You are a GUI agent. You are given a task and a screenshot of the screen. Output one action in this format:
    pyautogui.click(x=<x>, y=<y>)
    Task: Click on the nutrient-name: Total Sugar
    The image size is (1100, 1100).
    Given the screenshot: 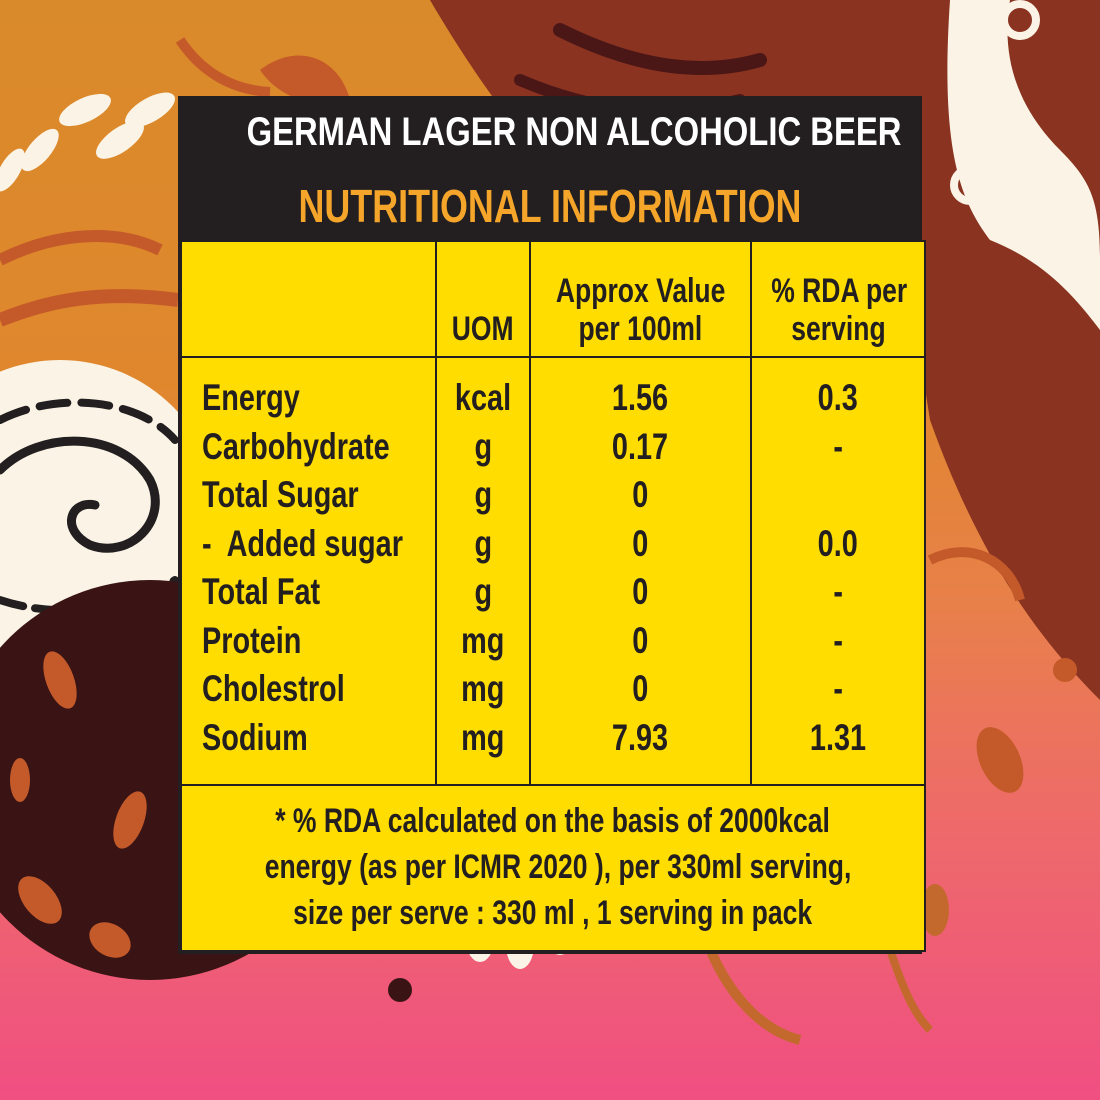 What is the action you would take?
    pyautogui.click(x=280, y=494)
    